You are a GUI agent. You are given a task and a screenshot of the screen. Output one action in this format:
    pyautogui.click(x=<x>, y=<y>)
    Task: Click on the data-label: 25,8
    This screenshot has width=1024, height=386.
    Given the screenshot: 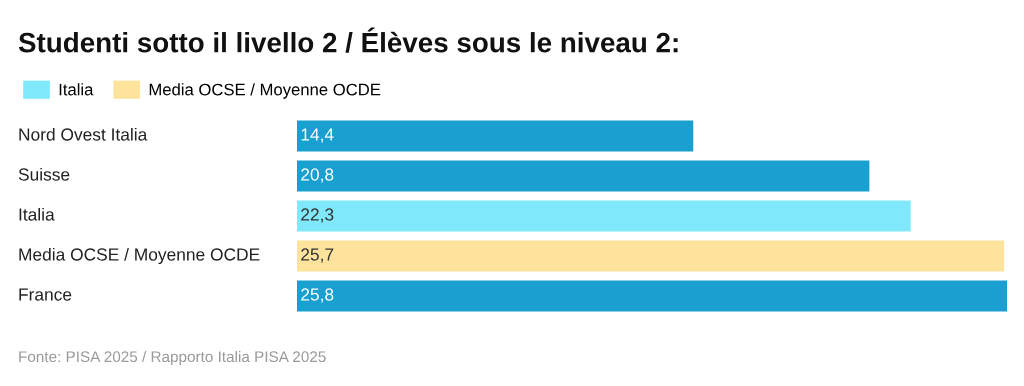 What is the action you would take?
    pyautogui.click(x=317, y=295)
    